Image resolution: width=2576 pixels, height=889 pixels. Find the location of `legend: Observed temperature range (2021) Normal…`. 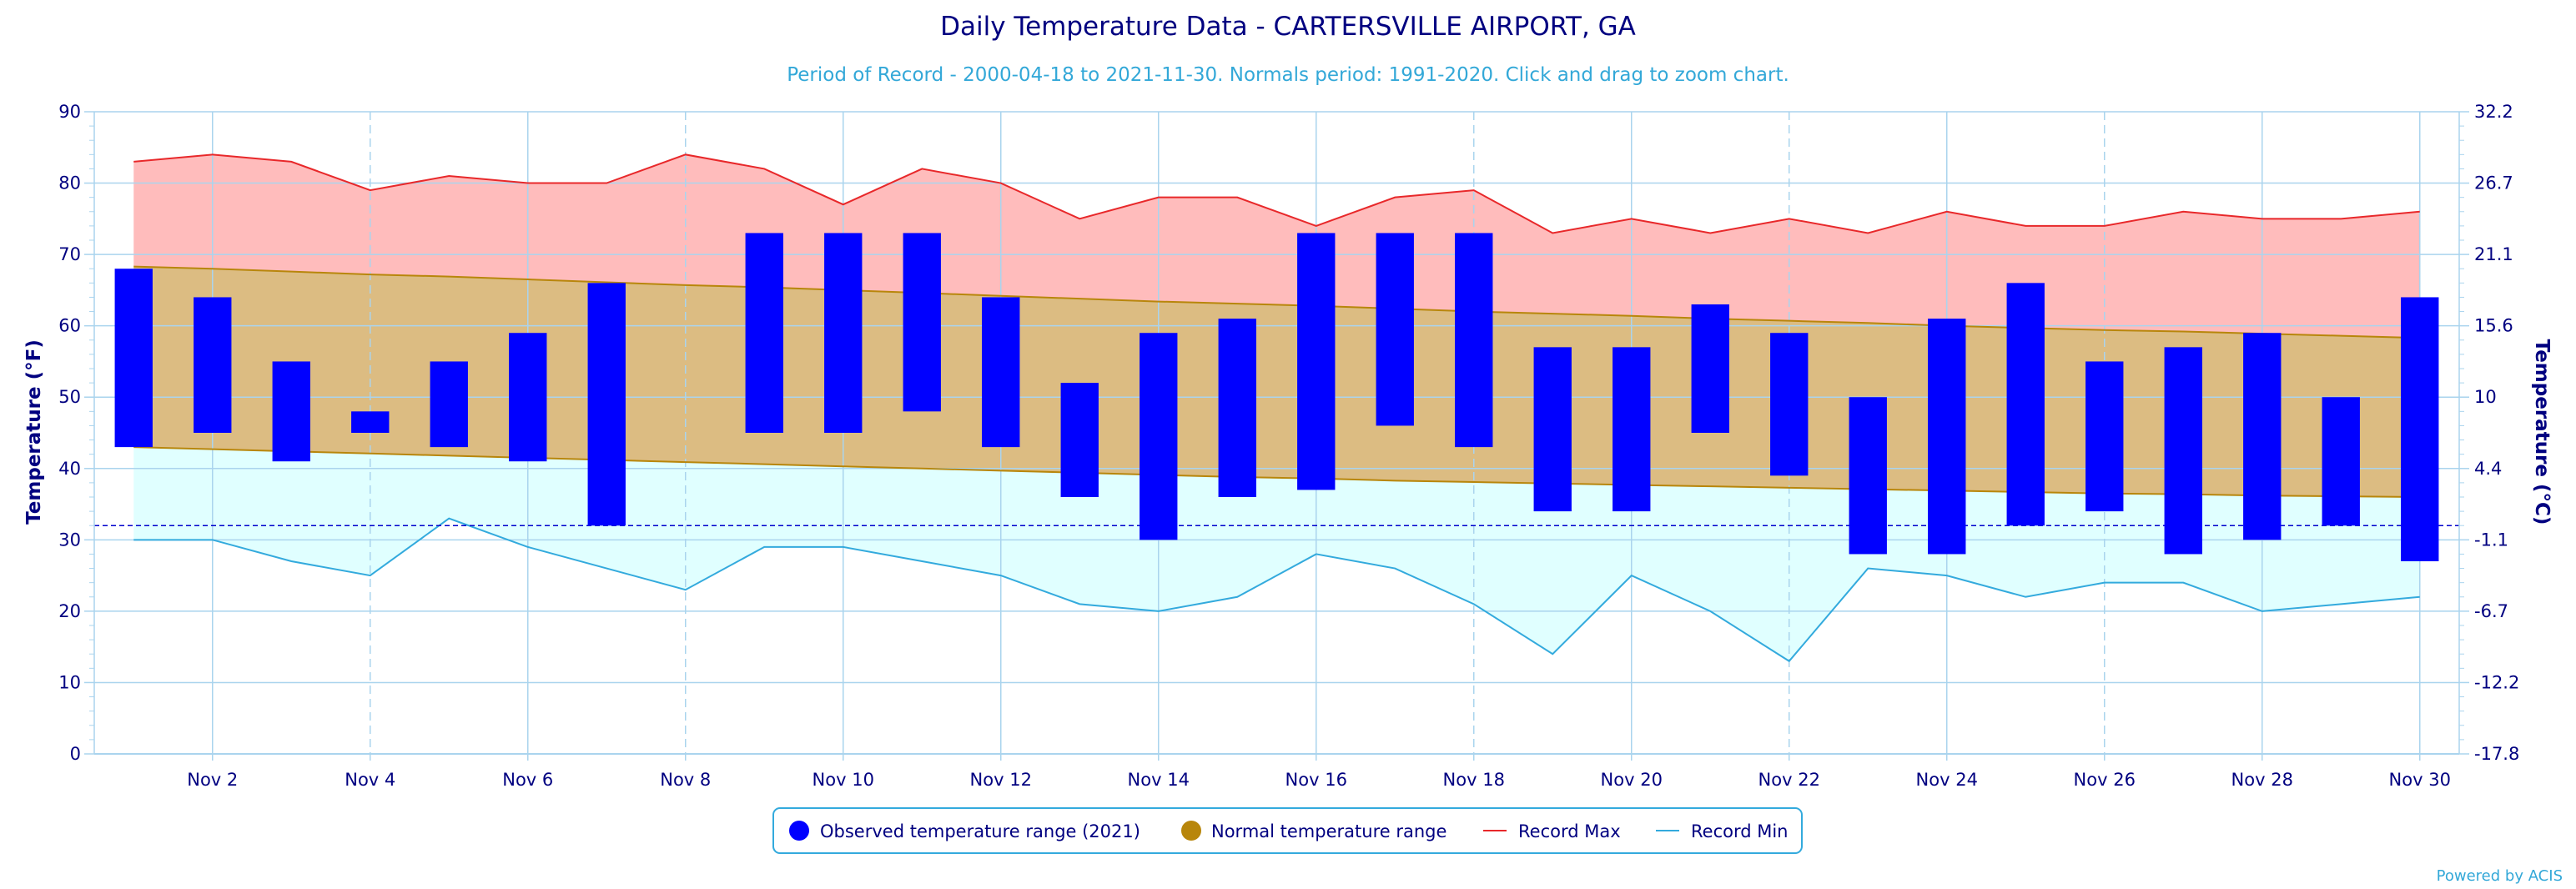

legend: Observed temperature range (2021) Normal… is located at coordinates (1287, 830).